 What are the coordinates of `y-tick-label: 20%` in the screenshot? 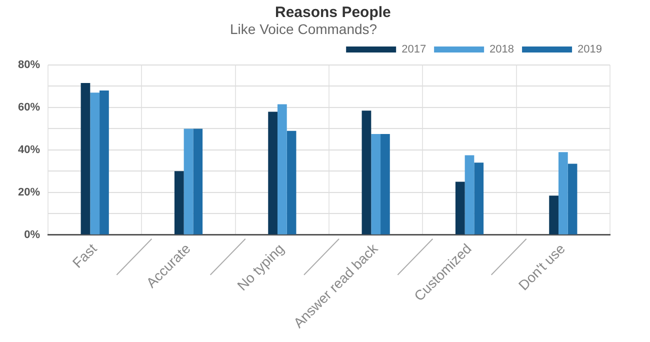 It's located at (29, 192).